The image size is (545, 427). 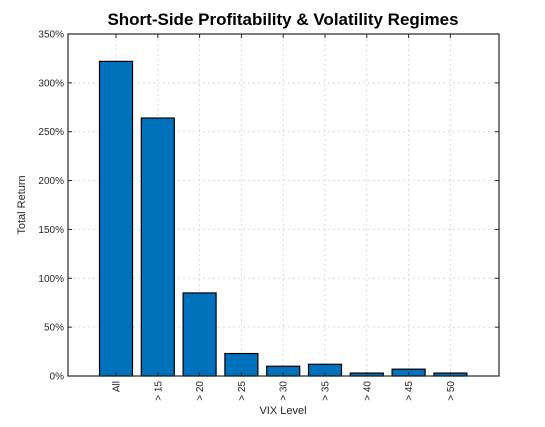 I want to click on x-tick-label: > 25, so click(x=242, y=391).